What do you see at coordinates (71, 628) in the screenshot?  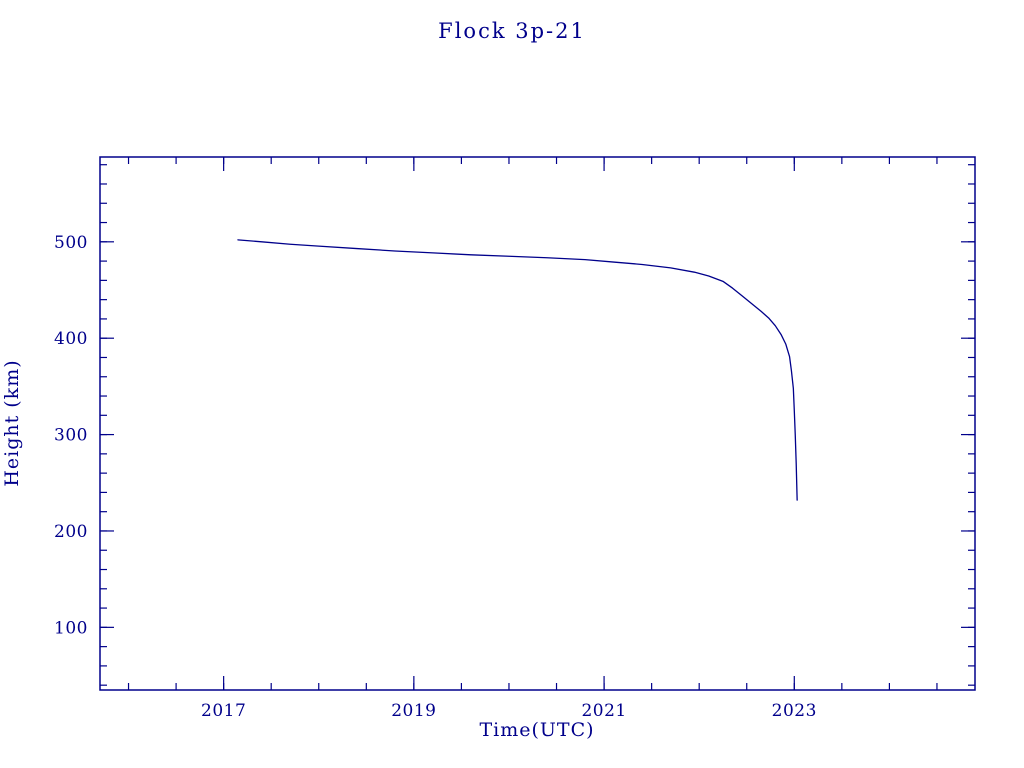 I see `y-tick-label: 100` at bounding box center [71, 628].